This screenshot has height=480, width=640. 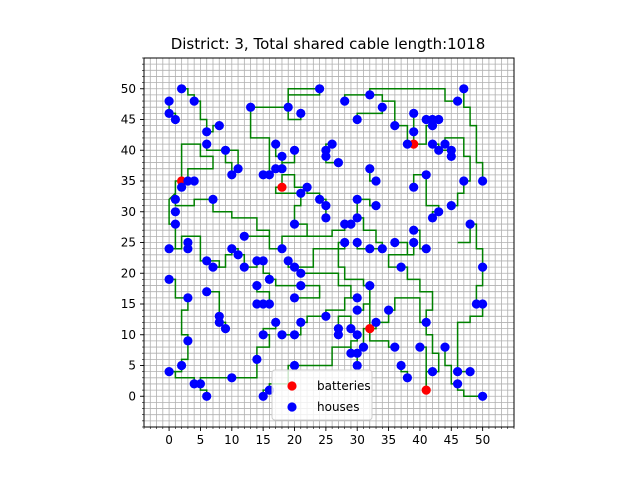 I want to click on x-tick-label: 20, so click(x=294, y=440).